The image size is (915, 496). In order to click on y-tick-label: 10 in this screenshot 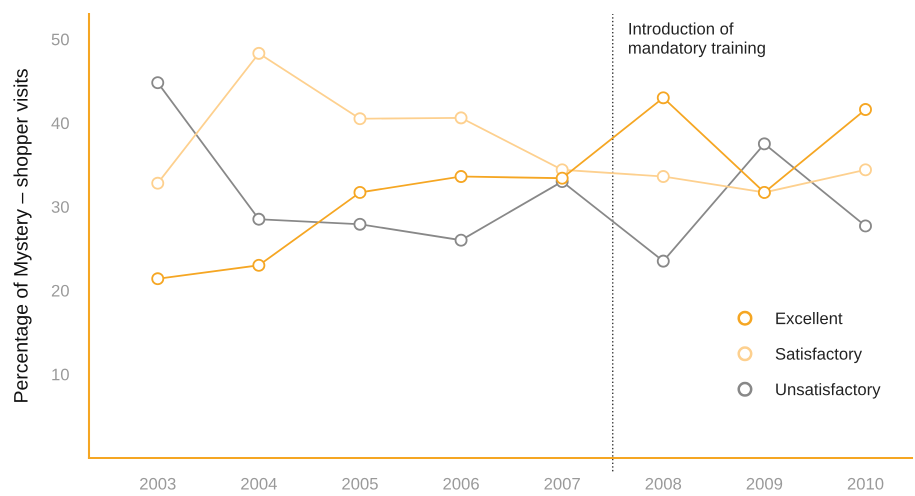, I will do `click(60, 374)`.